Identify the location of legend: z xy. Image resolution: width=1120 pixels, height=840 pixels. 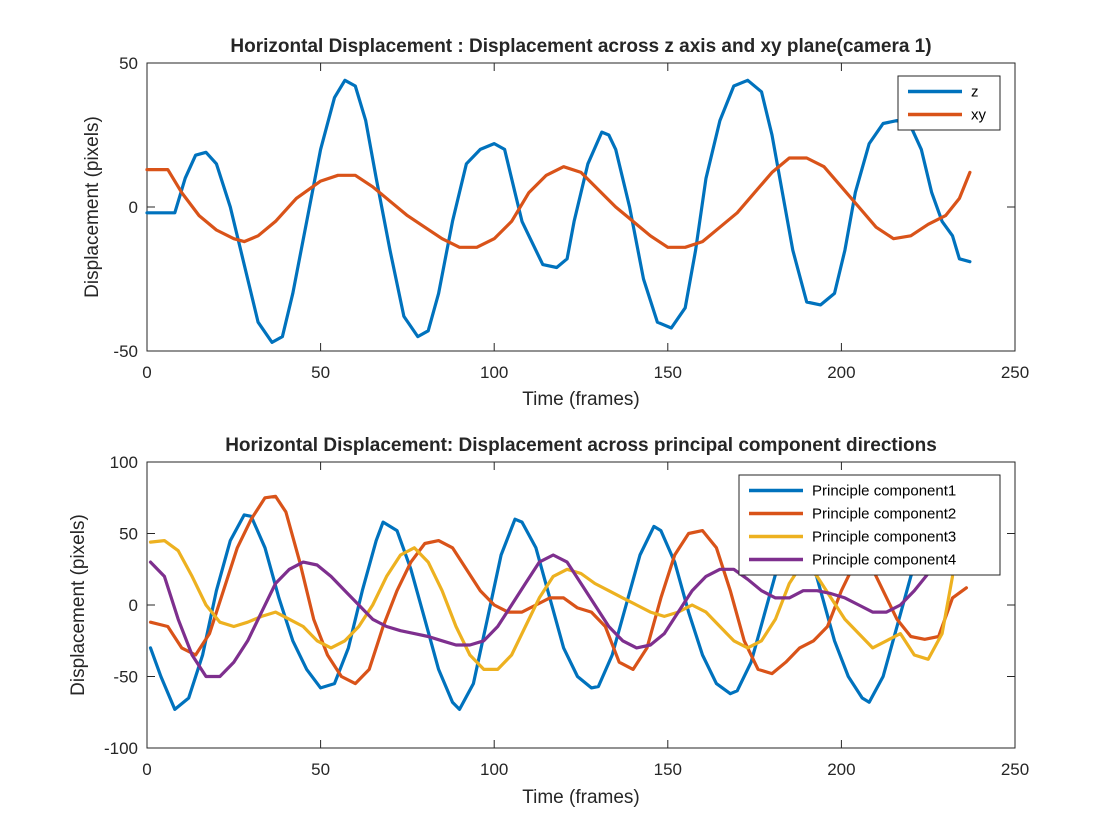
(949, 103).